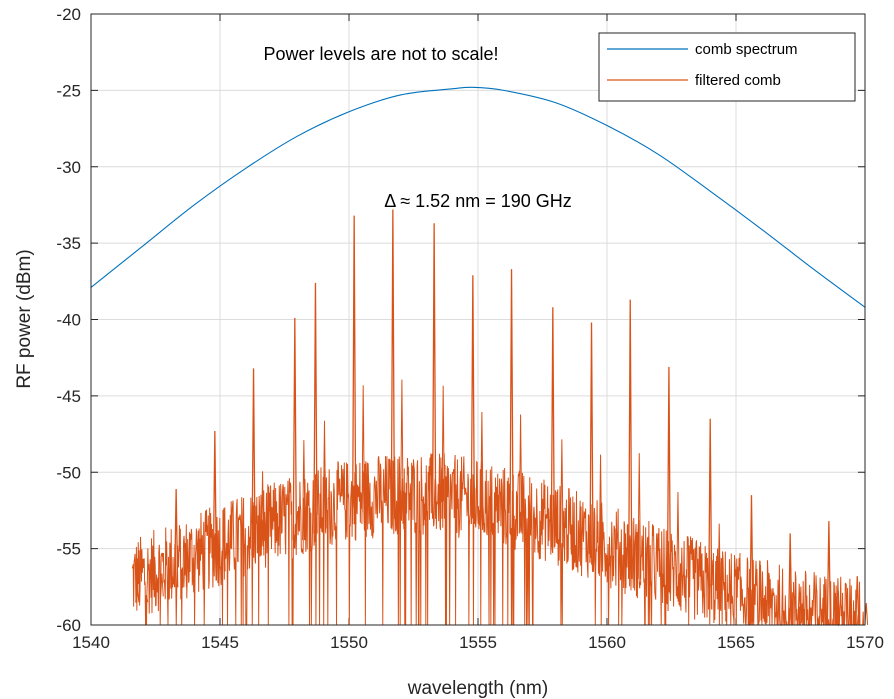 The height and width of the screenshot is (699, 894). What do you see at coordinates (865, 642) in the screenshot?
I see `x-tick-label: 1570` at bounding box center [865, 642].